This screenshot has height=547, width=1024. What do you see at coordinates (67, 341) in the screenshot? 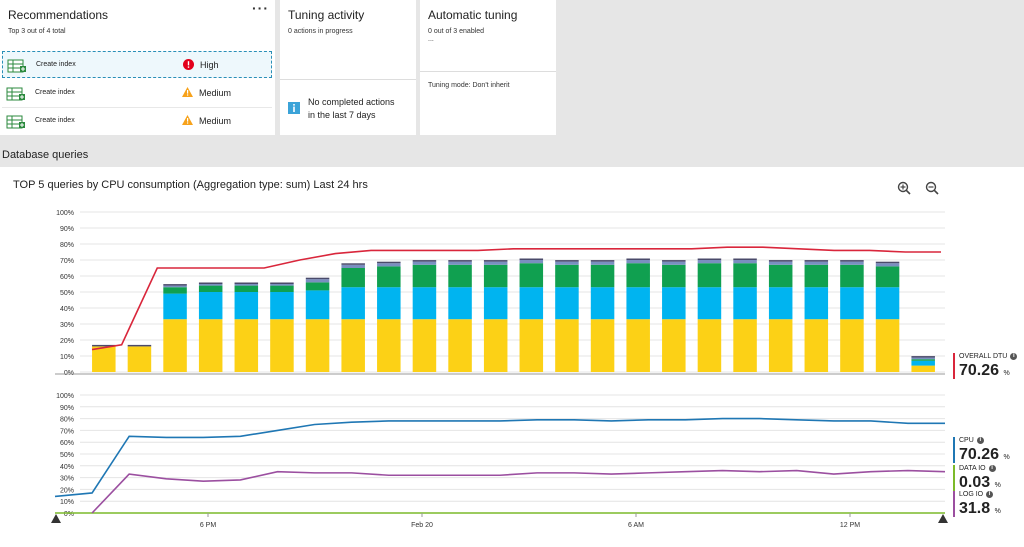
I see `y-tick-label: 20%` at bounding box center [67, 341].